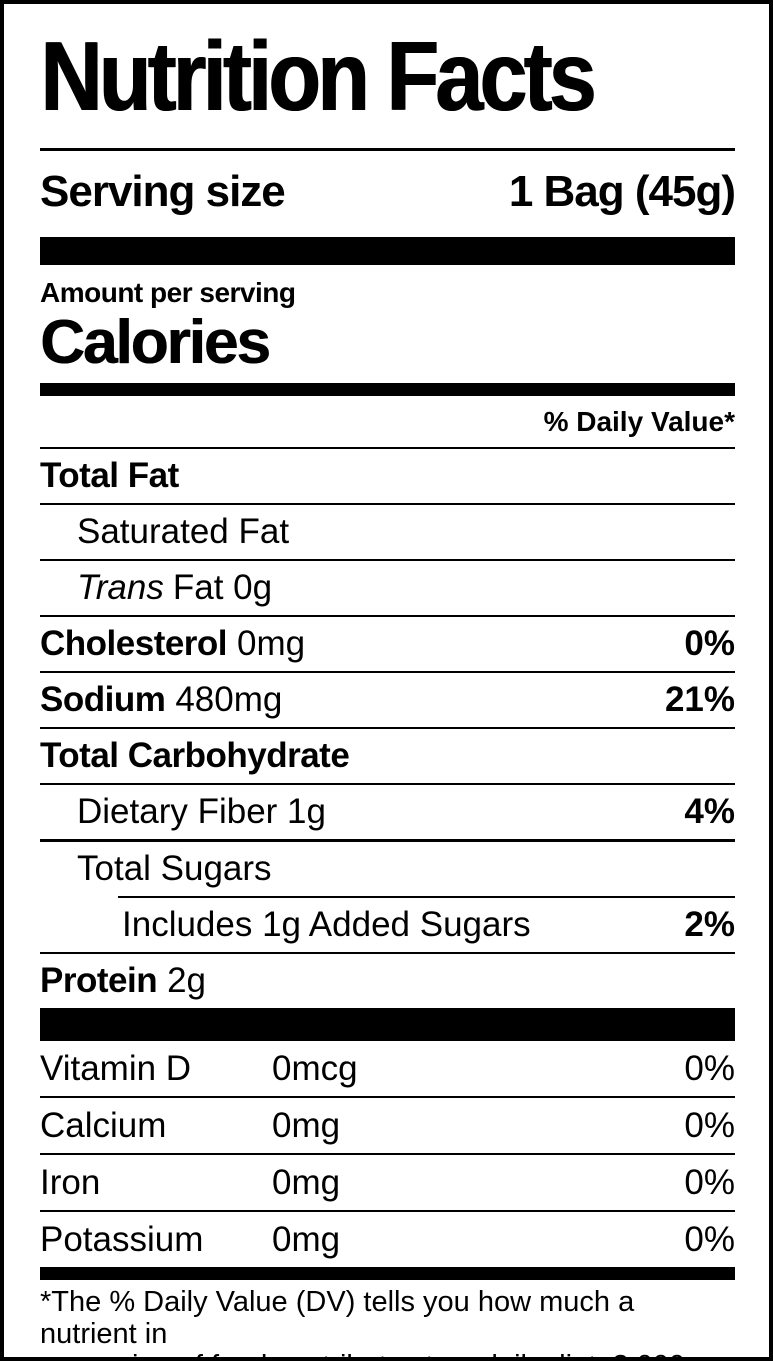 The image size is (773, 1361). Describe the element at coordinates (271, 644) in the screenshot. I see `nutrient-amount: 0mg` at that location.